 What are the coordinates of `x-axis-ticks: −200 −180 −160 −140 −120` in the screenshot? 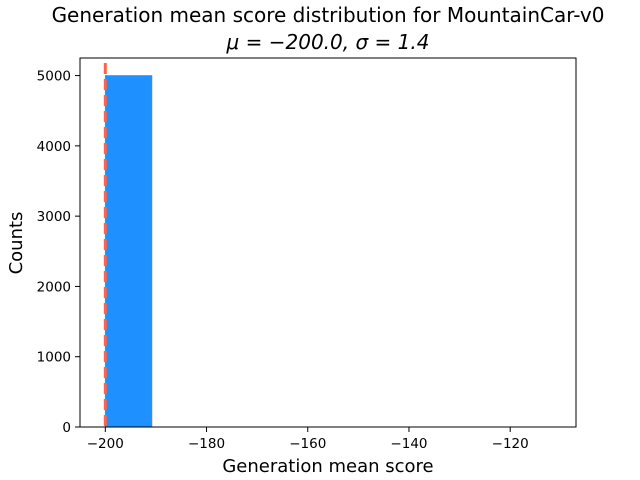 It's located at (308, 439).